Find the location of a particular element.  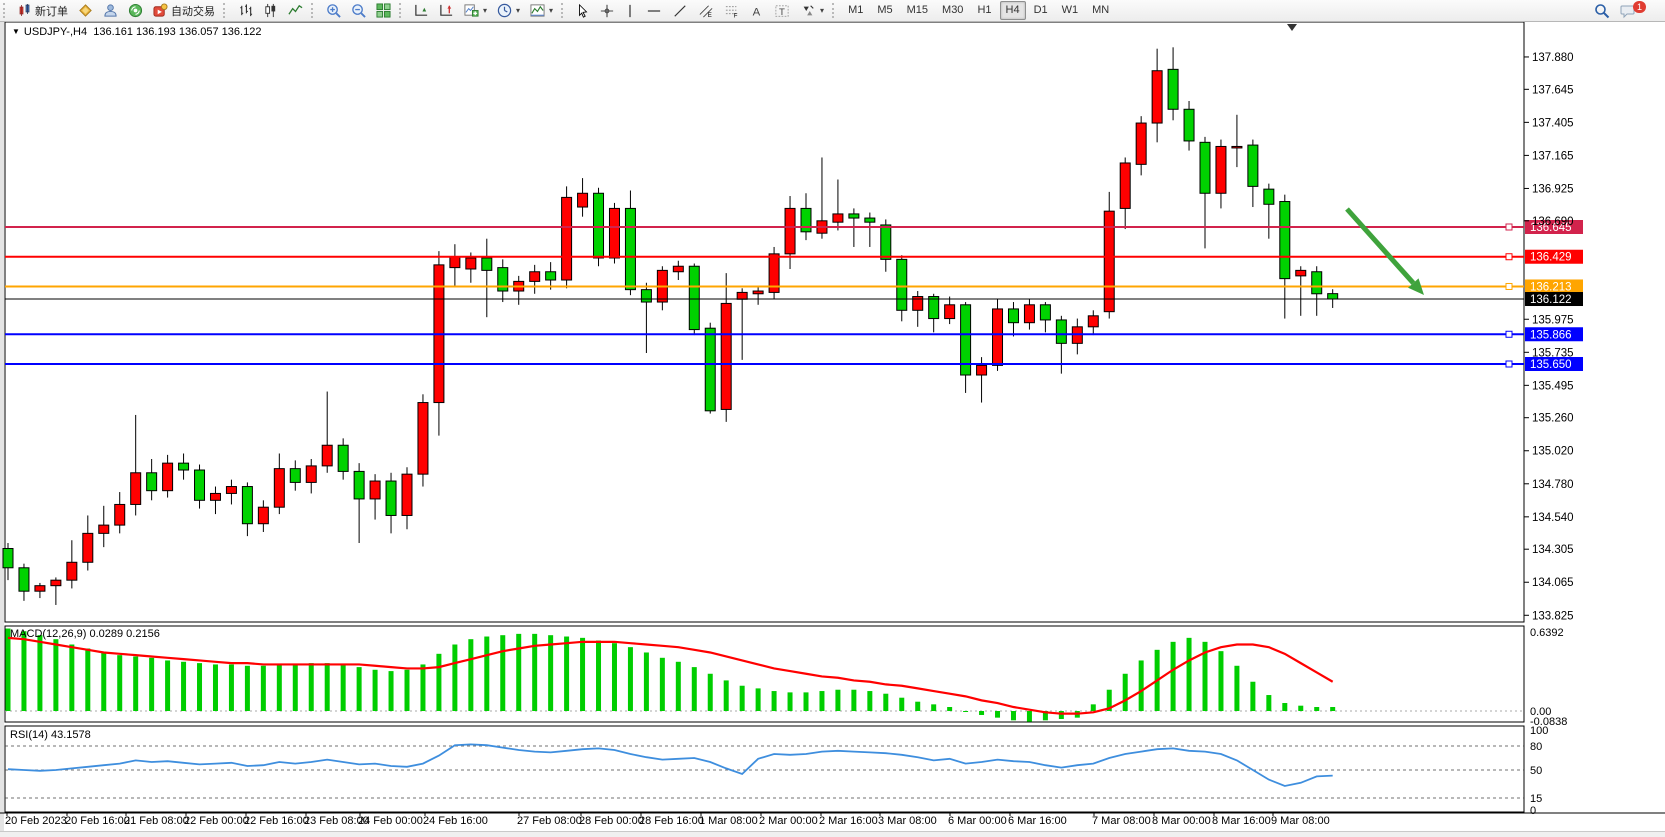

bar-chart-type-button is located at coordinates (245, 10).